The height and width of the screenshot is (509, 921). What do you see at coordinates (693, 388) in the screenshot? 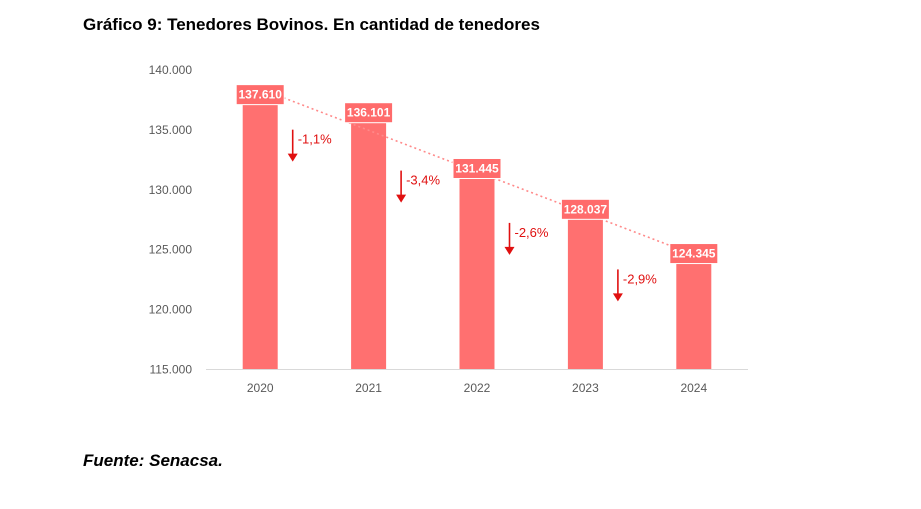
I see `x-tick-label: 2024` at bounding box center [693, 388].